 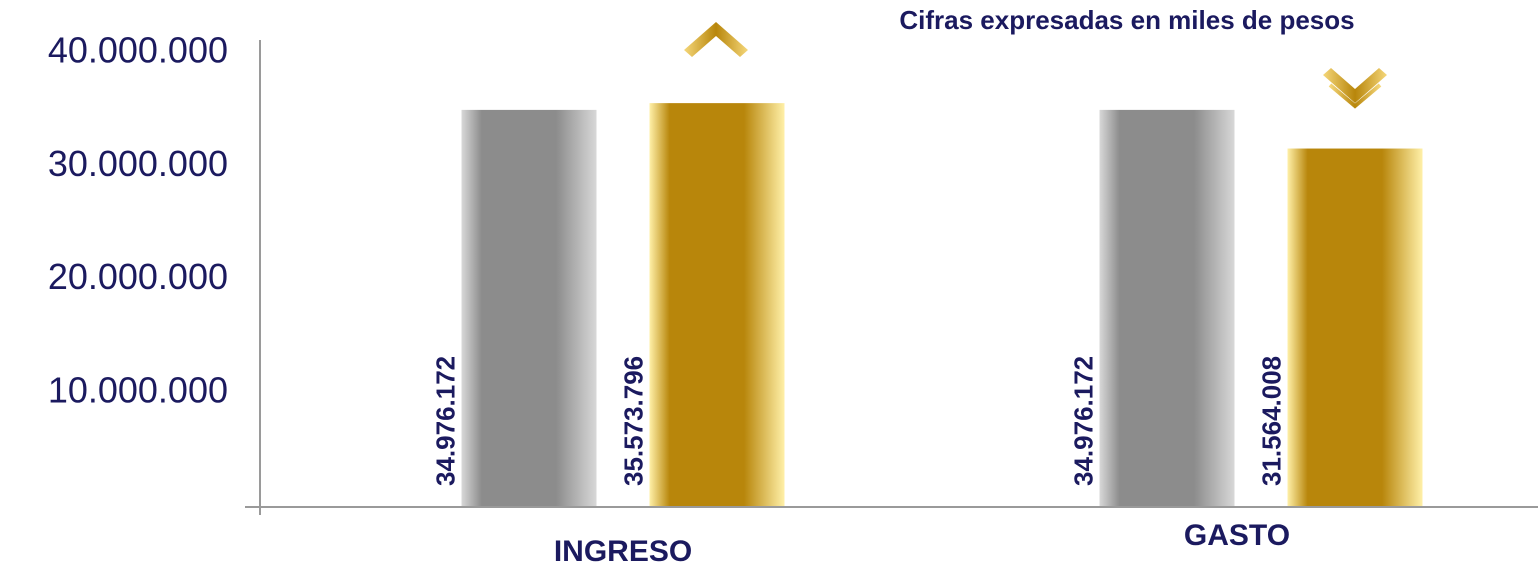 I want to click on down-arrow-icon, so click(x=1355, y=85).